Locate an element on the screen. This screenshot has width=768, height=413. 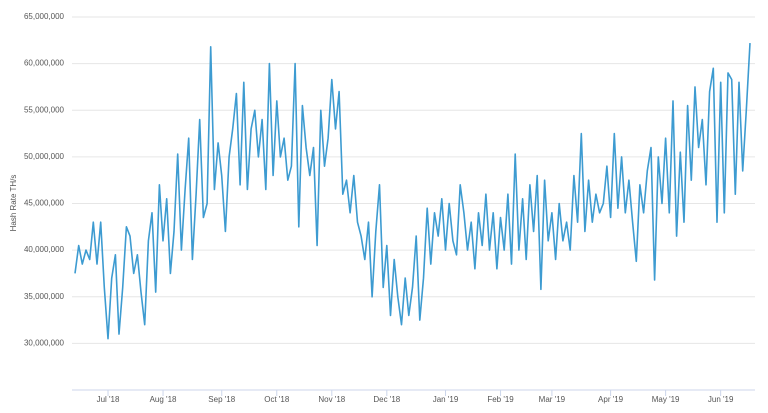
x-tick-label: Sep '18 is located at coordinates (221, 399).